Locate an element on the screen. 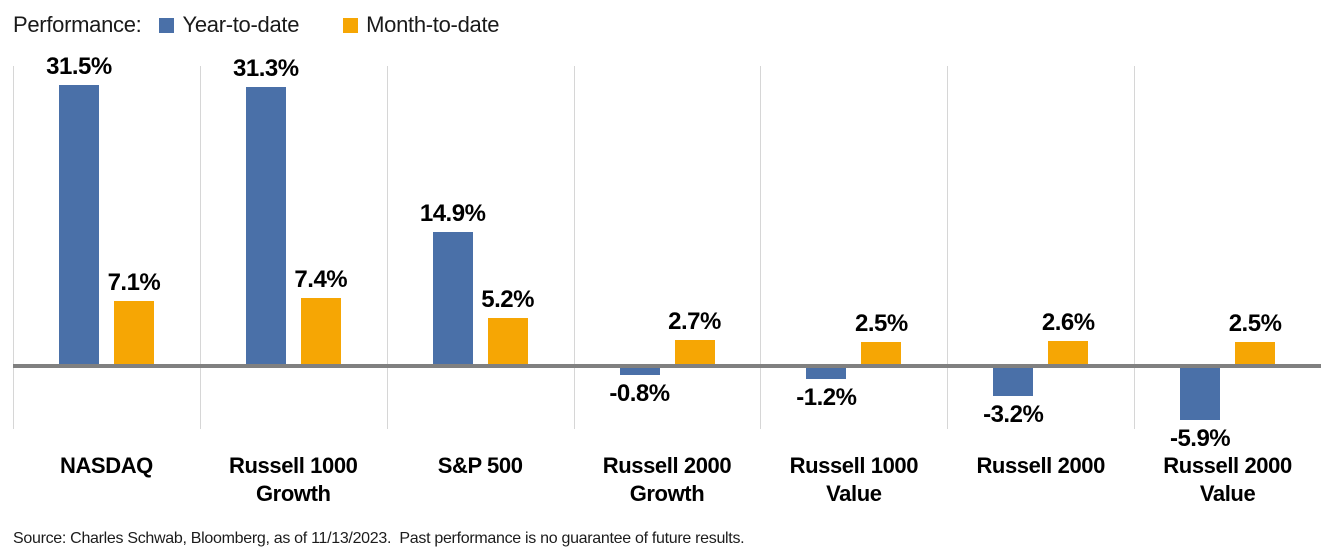 The width and height of the screenshot is (1321, 560). mtd-bar-nasdaq is located at coordinates (133, 332).